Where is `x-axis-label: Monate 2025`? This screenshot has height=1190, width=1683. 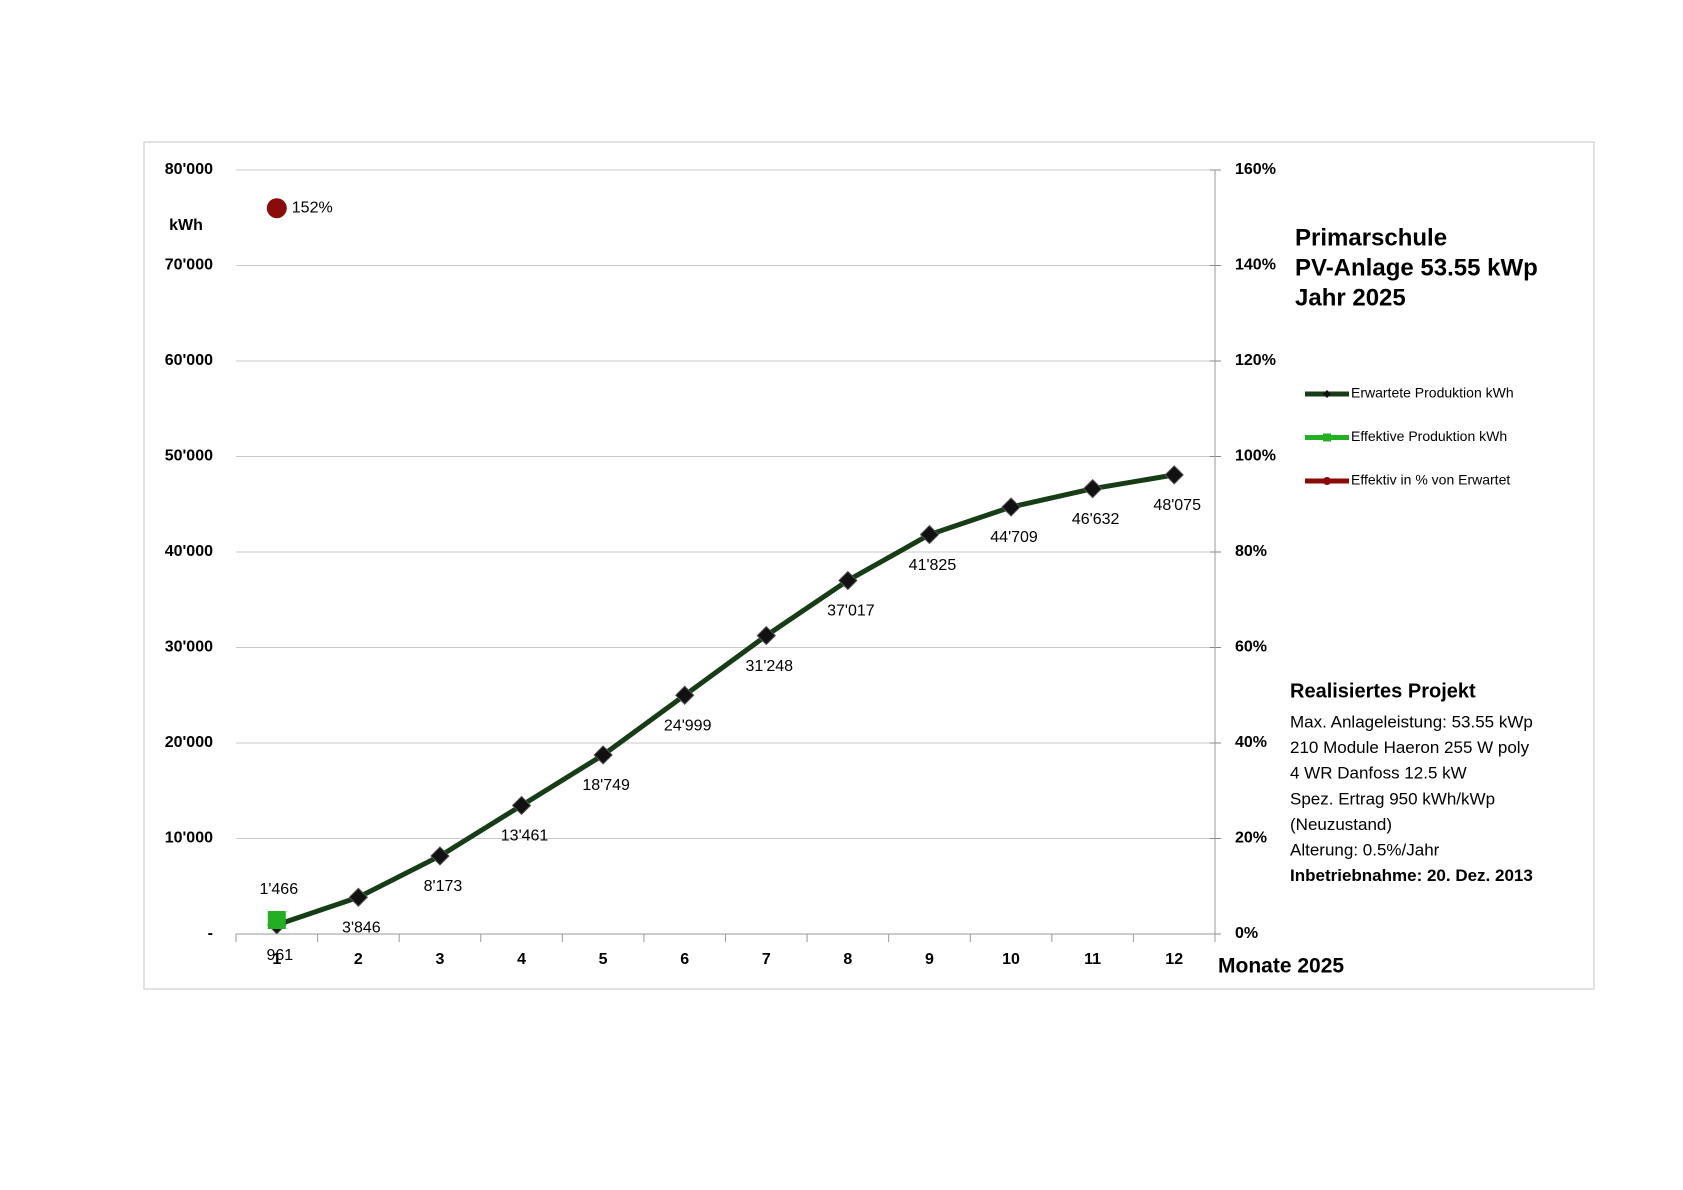 x-axis-label: Monate 2025 is located at coordinates (1281, 966).